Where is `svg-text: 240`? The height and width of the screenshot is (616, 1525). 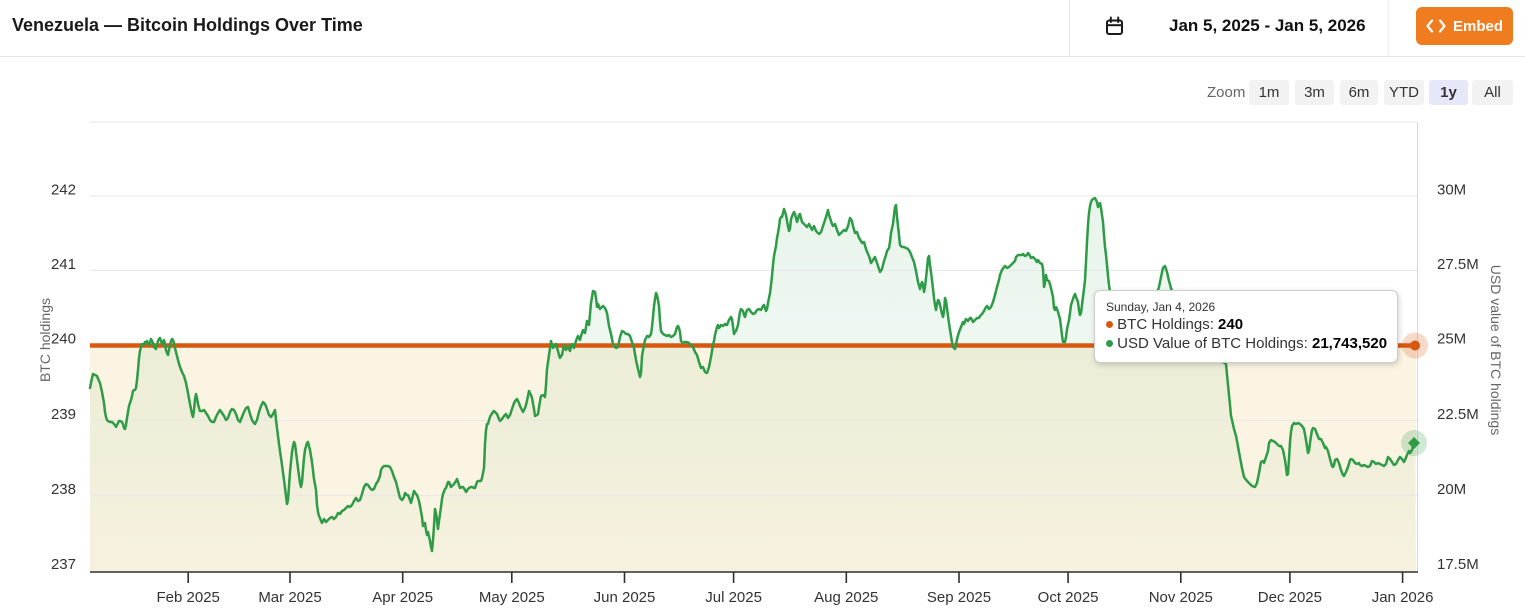 svg-text: 240 is located at coordinates (63, 339).